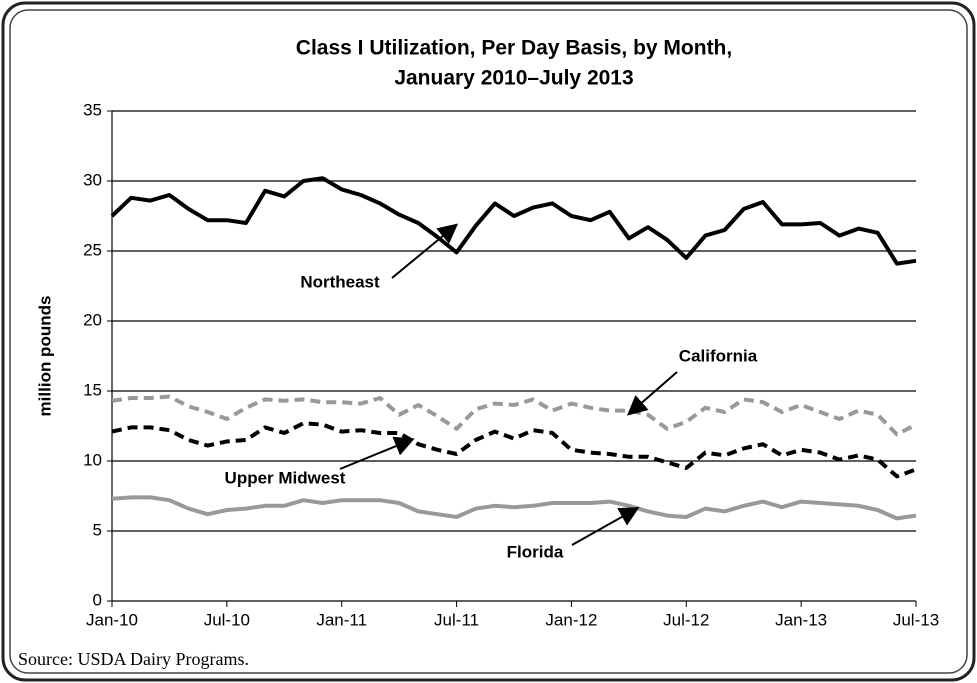 Image resolution: width=977 pixels, height=683 pixels. Describe the element at coordinates (92, 249) in the screenshot. I see `y-tick-label: 25` at that location.